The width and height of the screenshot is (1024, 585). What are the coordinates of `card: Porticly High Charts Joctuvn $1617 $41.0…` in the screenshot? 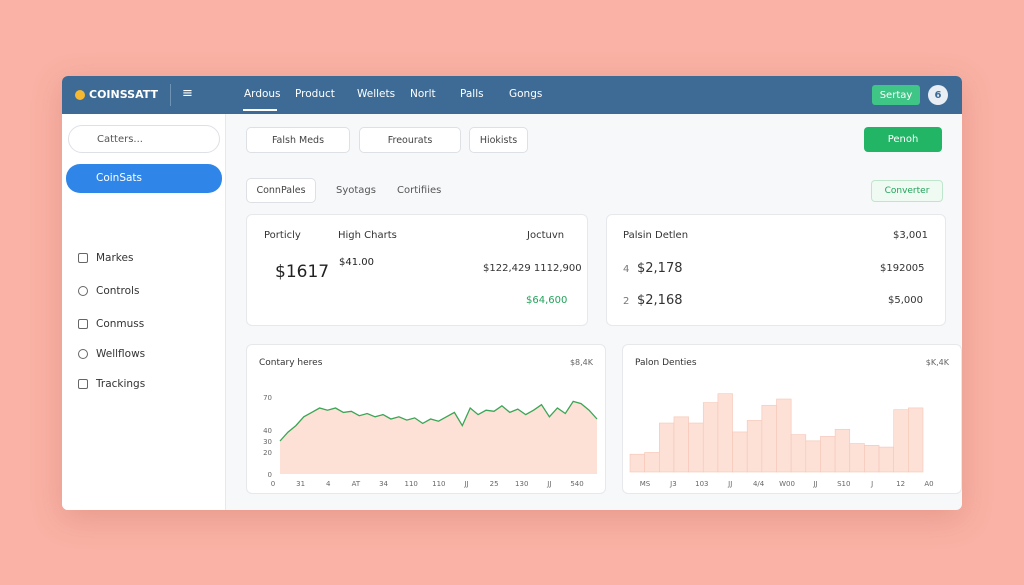 It's located at (417, 270).